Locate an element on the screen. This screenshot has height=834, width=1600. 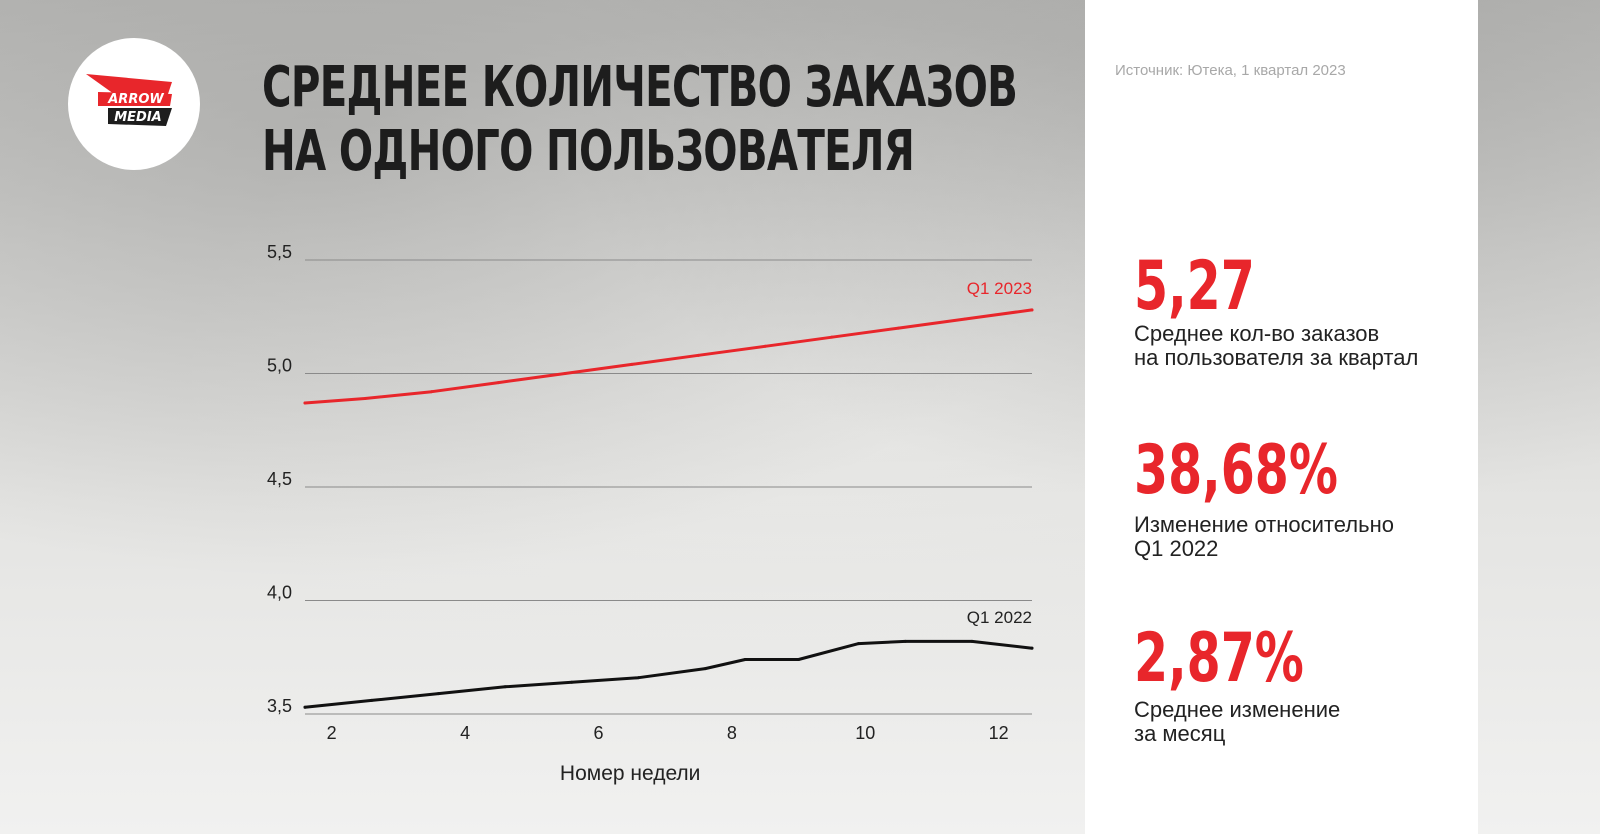
stat-change-desc-1: Изменение относительно is located at coordinates (1264, 524).